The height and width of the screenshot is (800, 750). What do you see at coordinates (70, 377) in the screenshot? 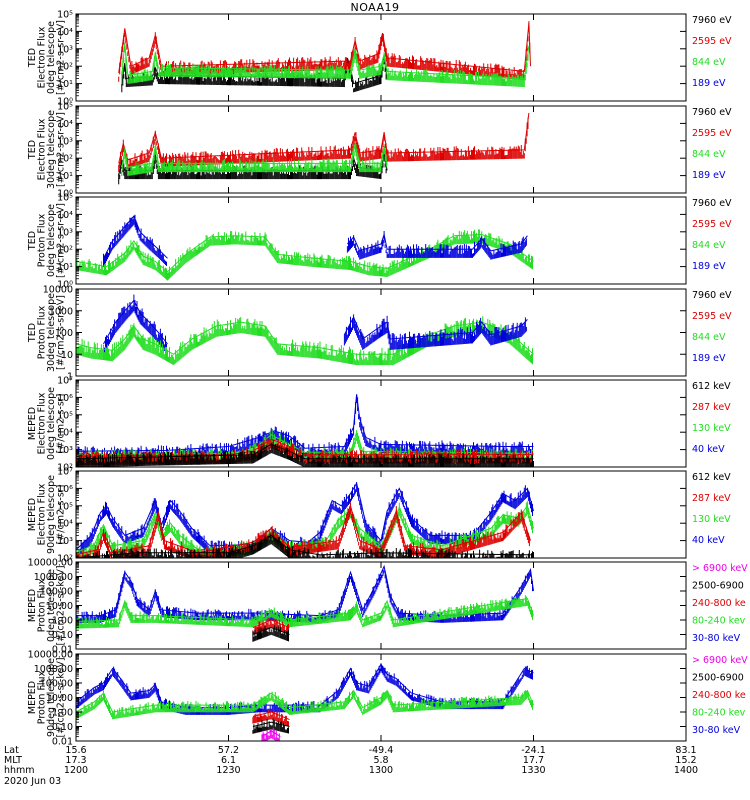
I see `y-tick-label: 1` at bounding box center [70, 377].